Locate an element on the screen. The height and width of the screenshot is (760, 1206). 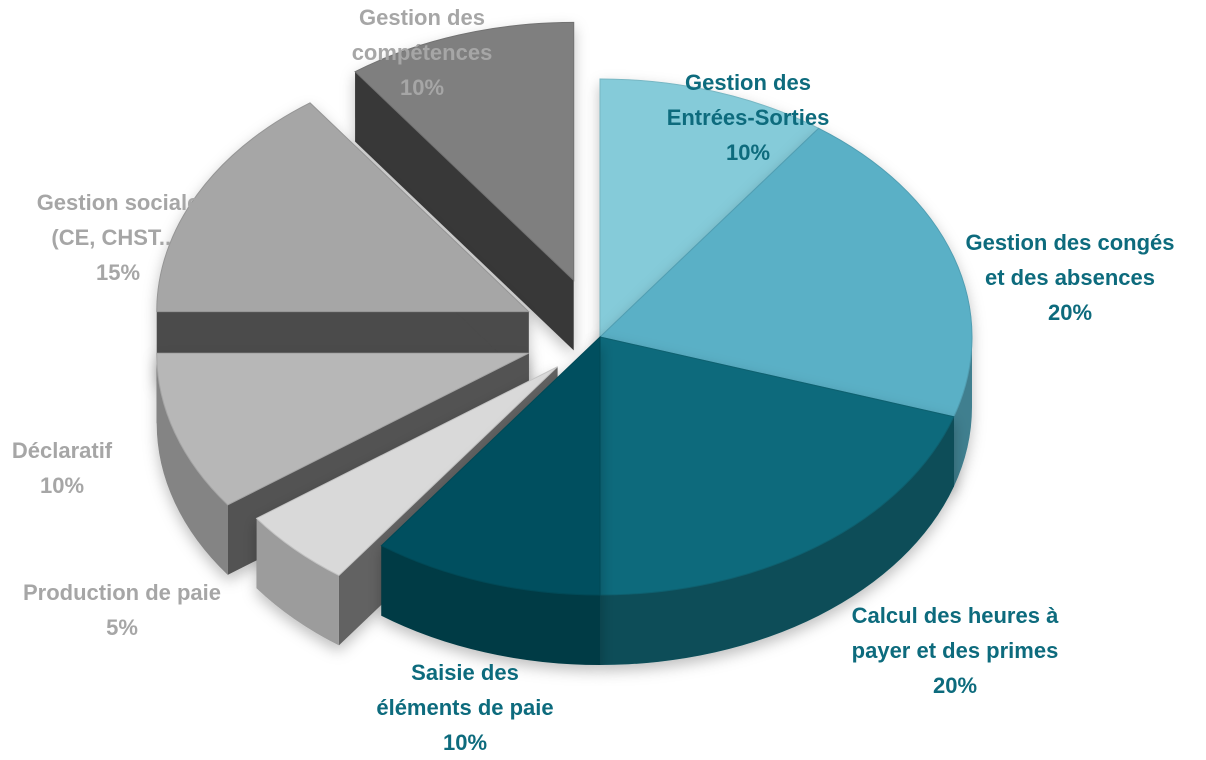
slice-label-line: Saisie des is located at coordinates (465, 672).